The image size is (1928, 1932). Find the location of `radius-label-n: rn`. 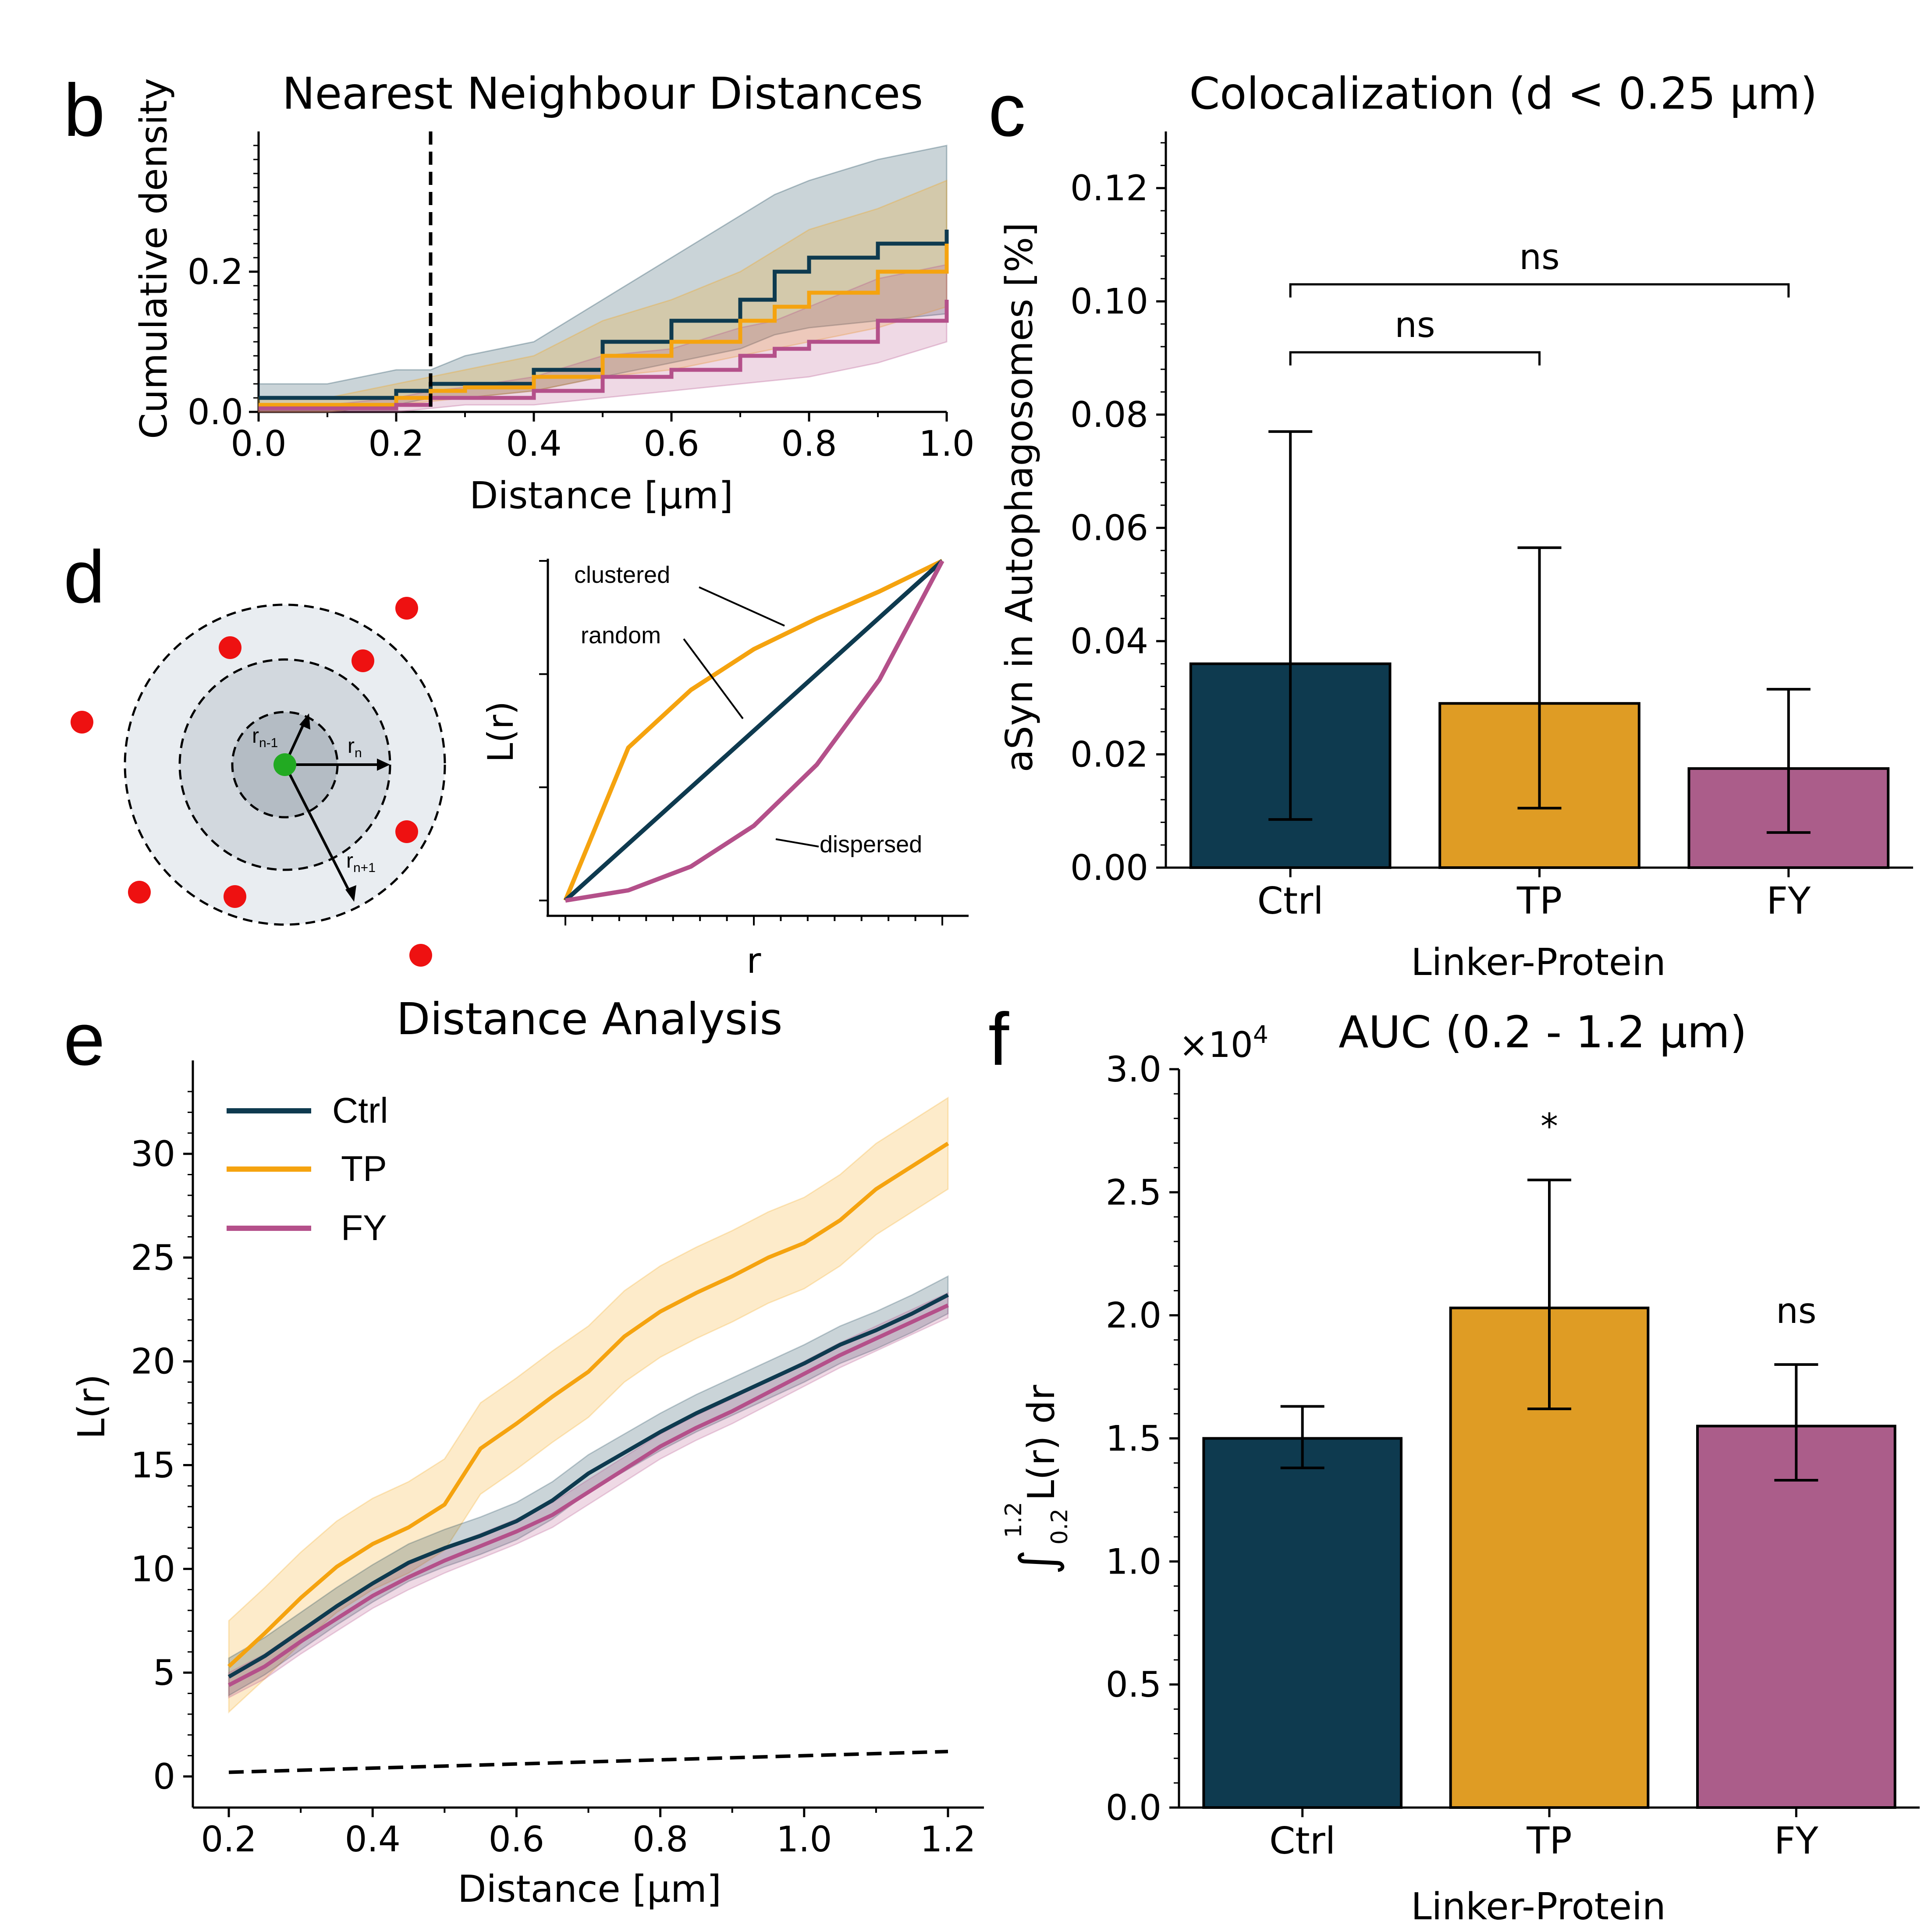

radius-label-n: rn is located at coordinates (355, 747).